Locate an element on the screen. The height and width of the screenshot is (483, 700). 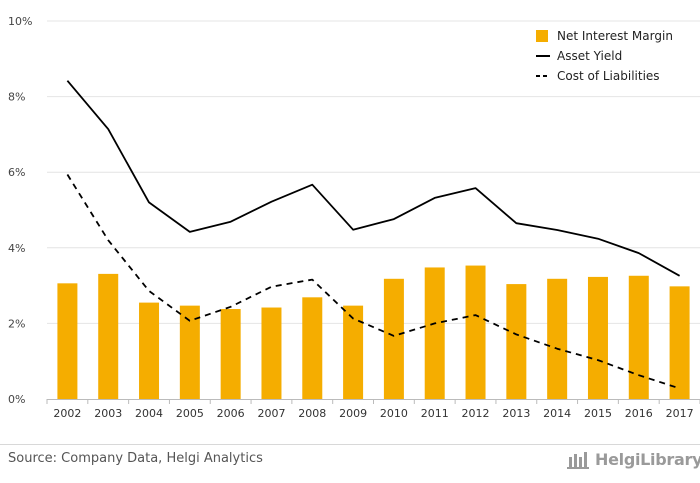
source-note: Source: Company Data, Helgi Analytics is located at coordinates (135, 458).